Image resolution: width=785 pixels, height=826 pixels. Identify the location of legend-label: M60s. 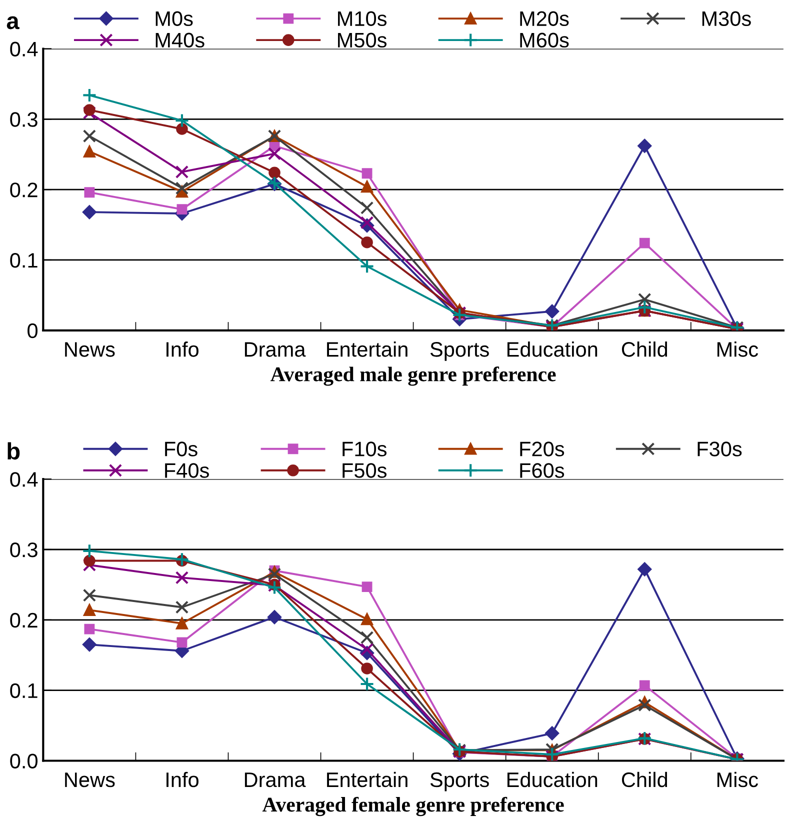
(544, 40).